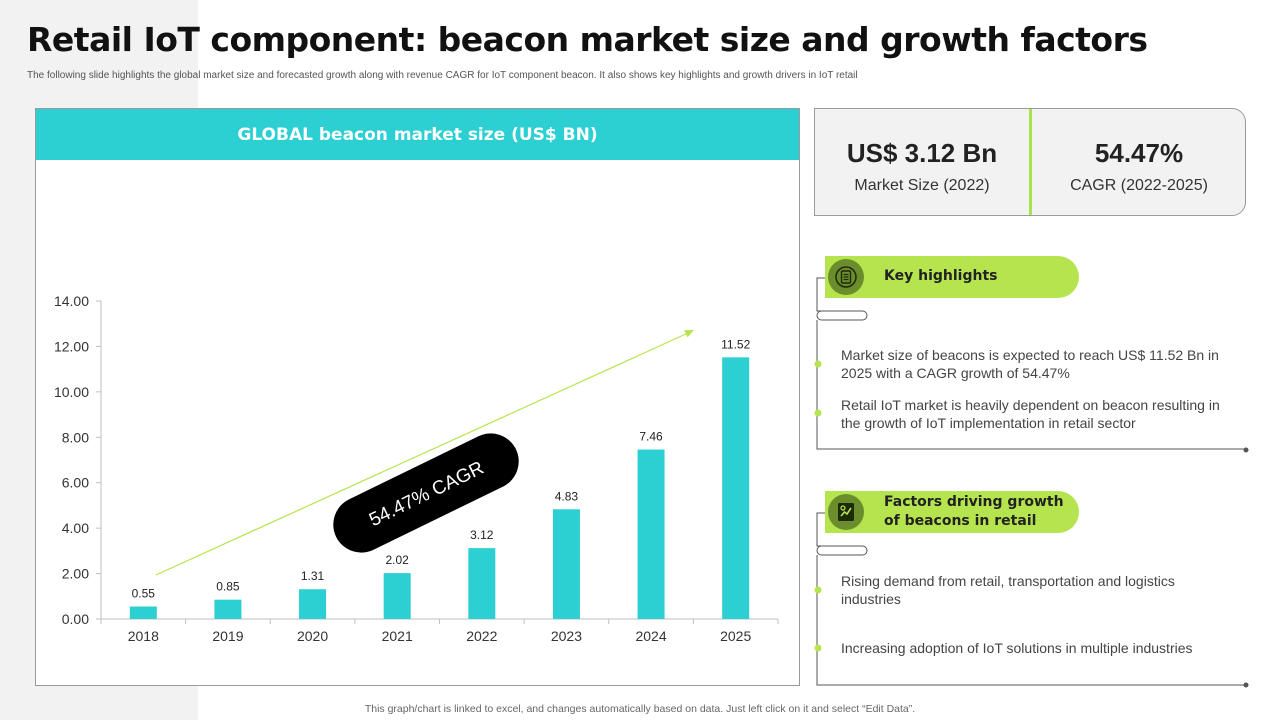 The height and width of the screenshot is (720, 1280). I want to click on data-label: 7.46, so click(651, 437).